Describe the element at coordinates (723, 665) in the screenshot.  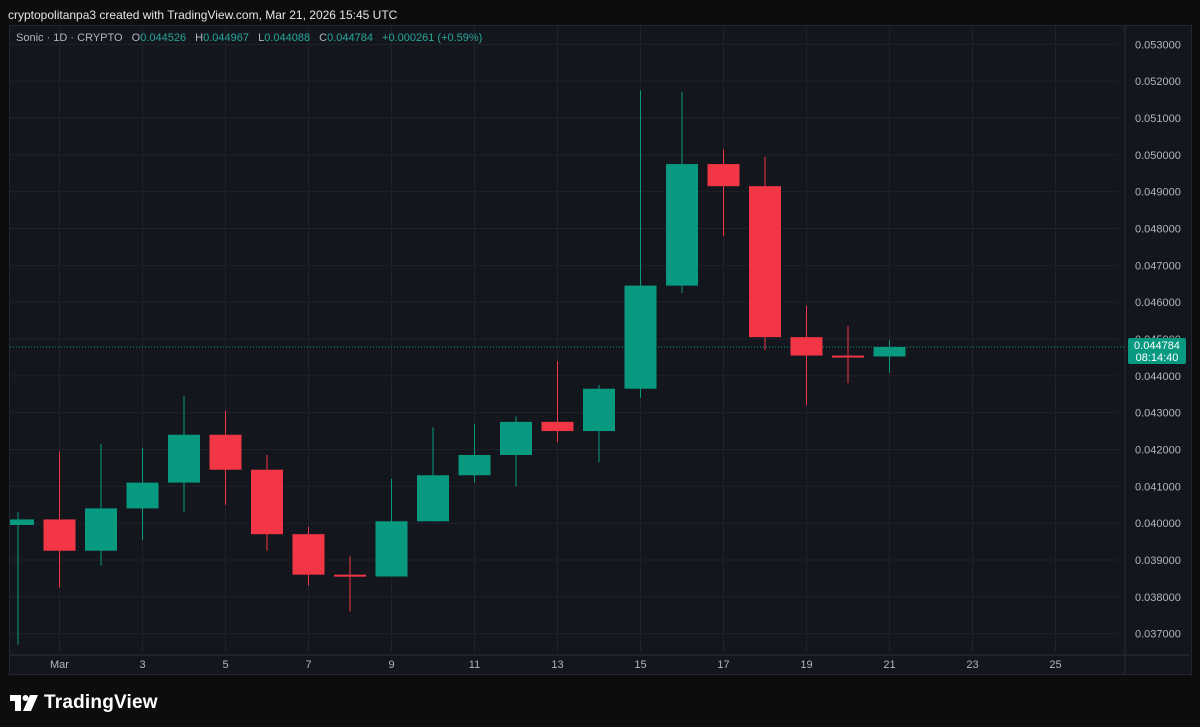
I see `x-tick-label: 17` at that location.